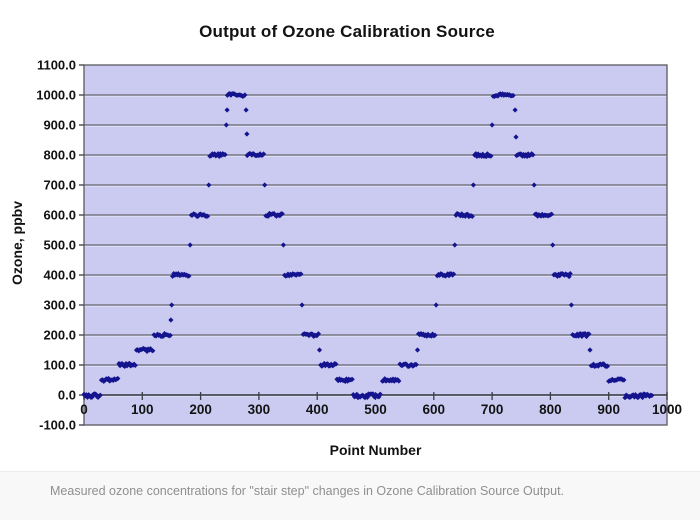  Describe the element at coordinates (608, 409) in the screenshot. I see `x-tick-label: 900` at that location.